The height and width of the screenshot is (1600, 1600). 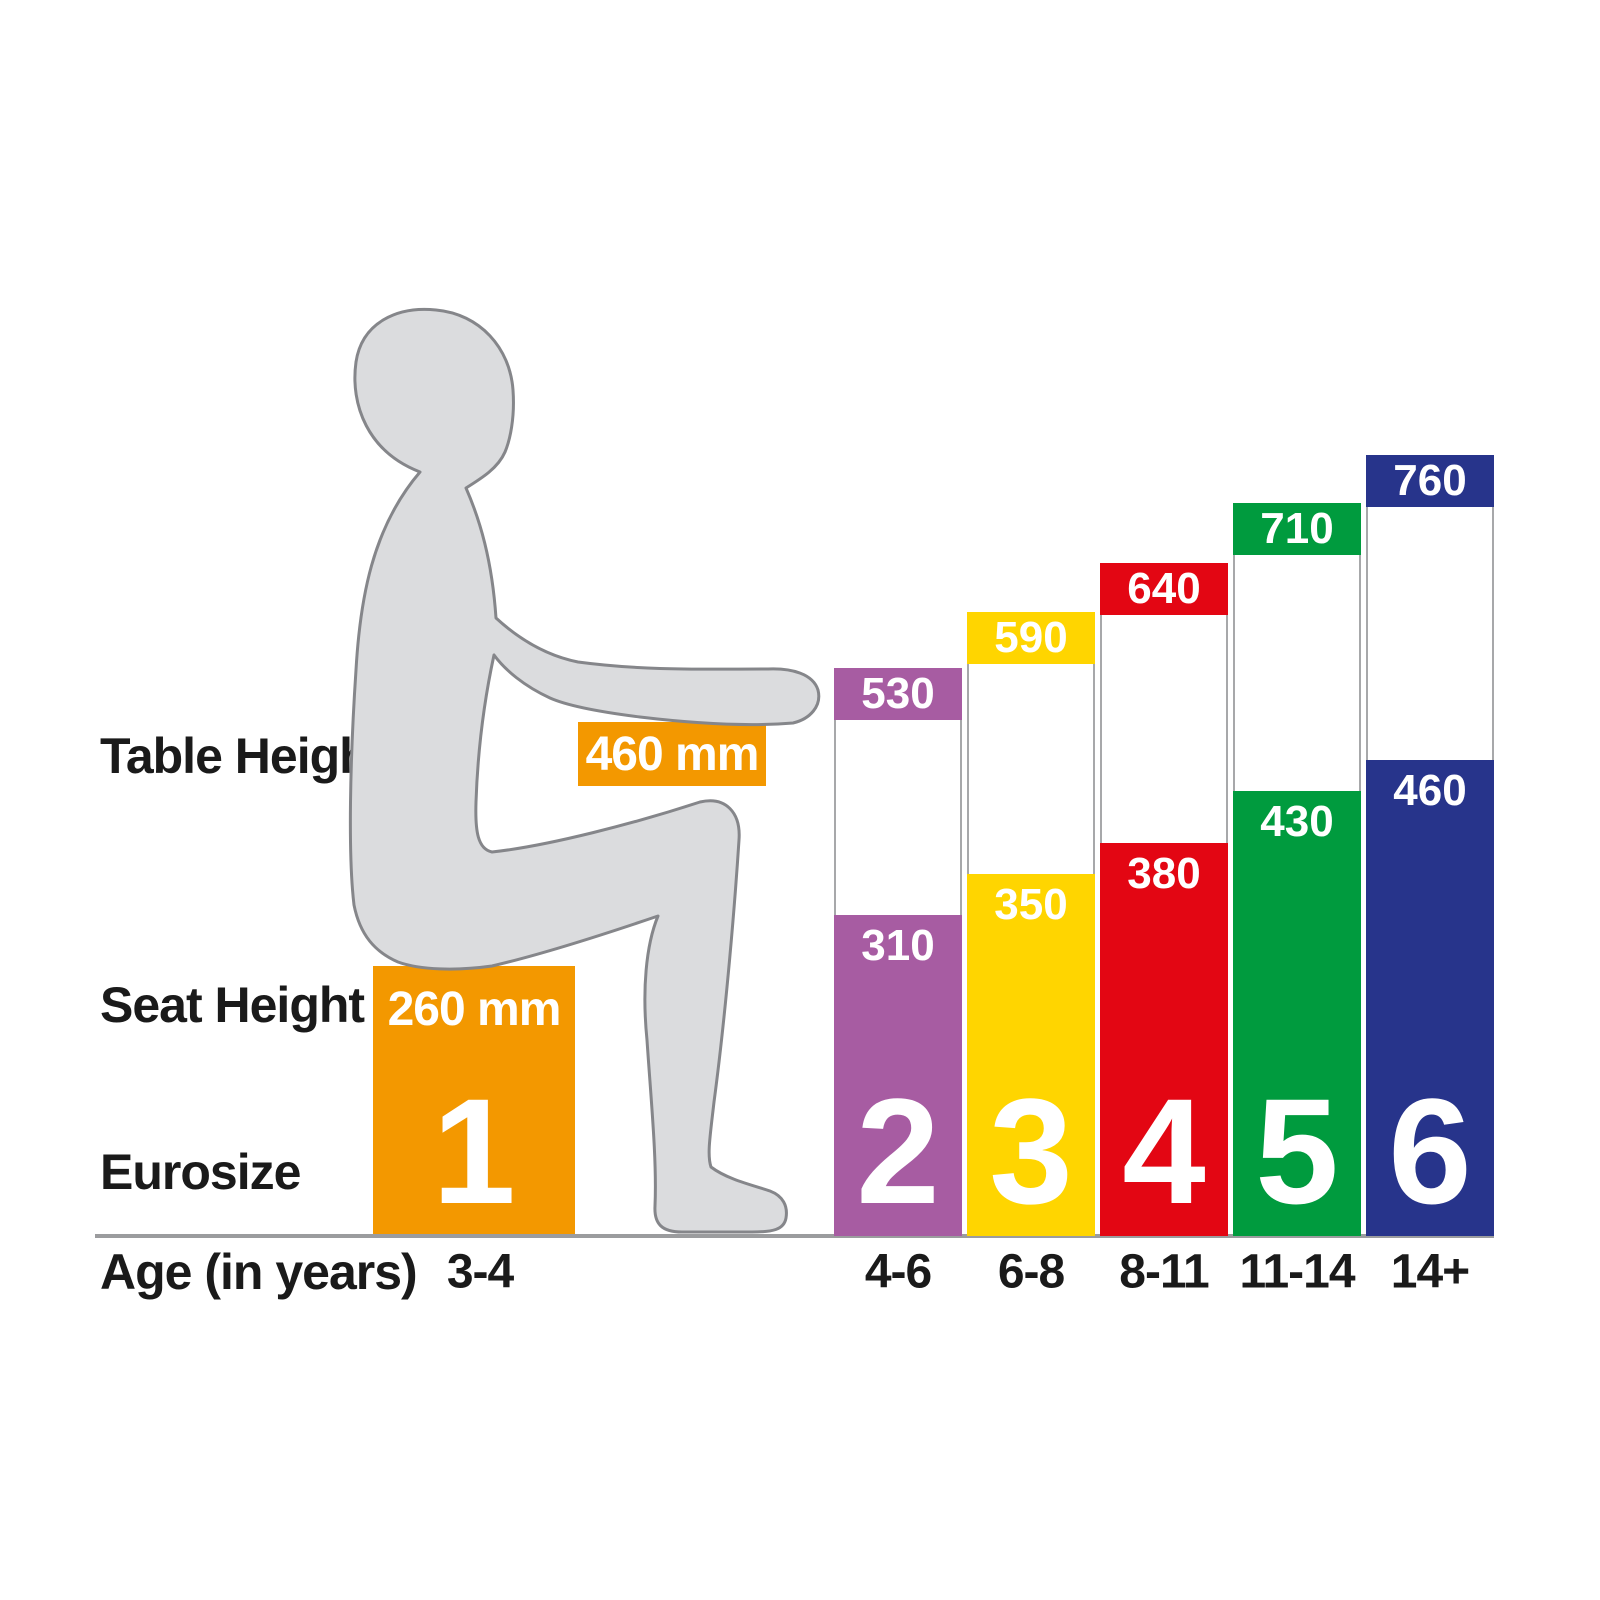 What do you see at coordinates (1164, 873) in the screenshot?
I see `seat-height-value: 380` at bounding box center [1164, 873].